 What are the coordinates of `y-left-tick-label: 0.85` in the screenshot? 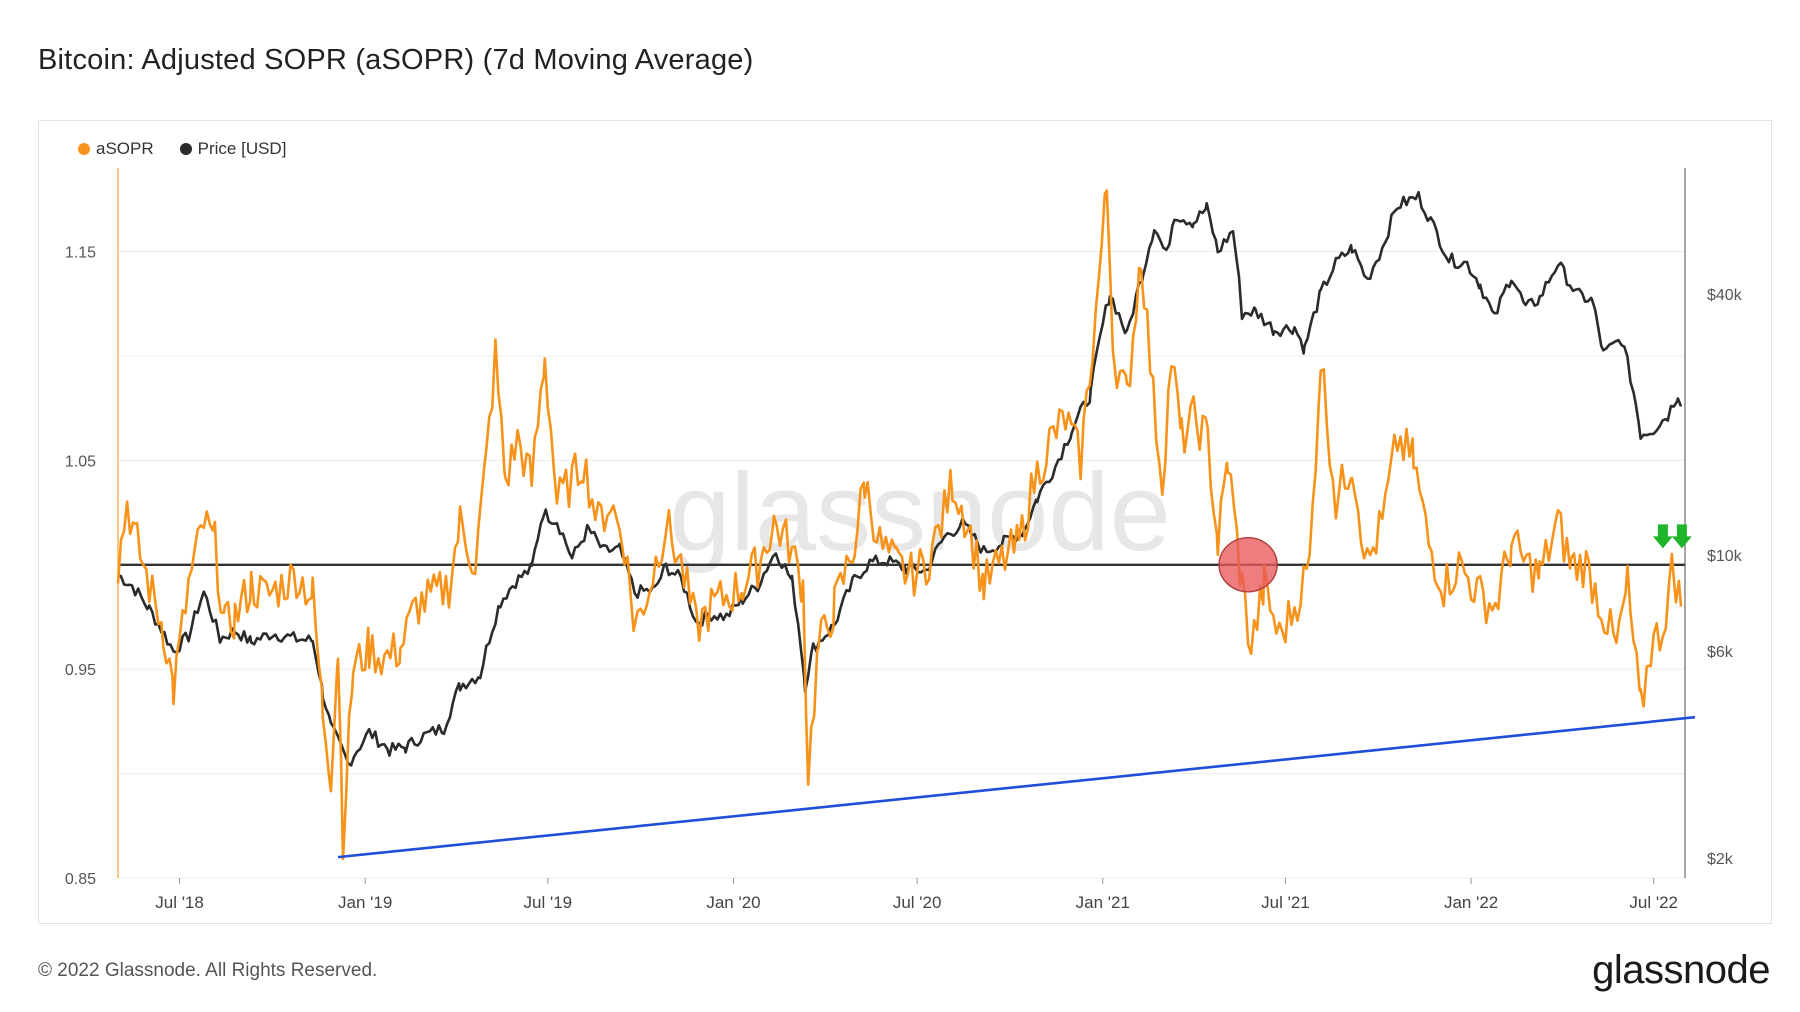 It's located at (80, 879).